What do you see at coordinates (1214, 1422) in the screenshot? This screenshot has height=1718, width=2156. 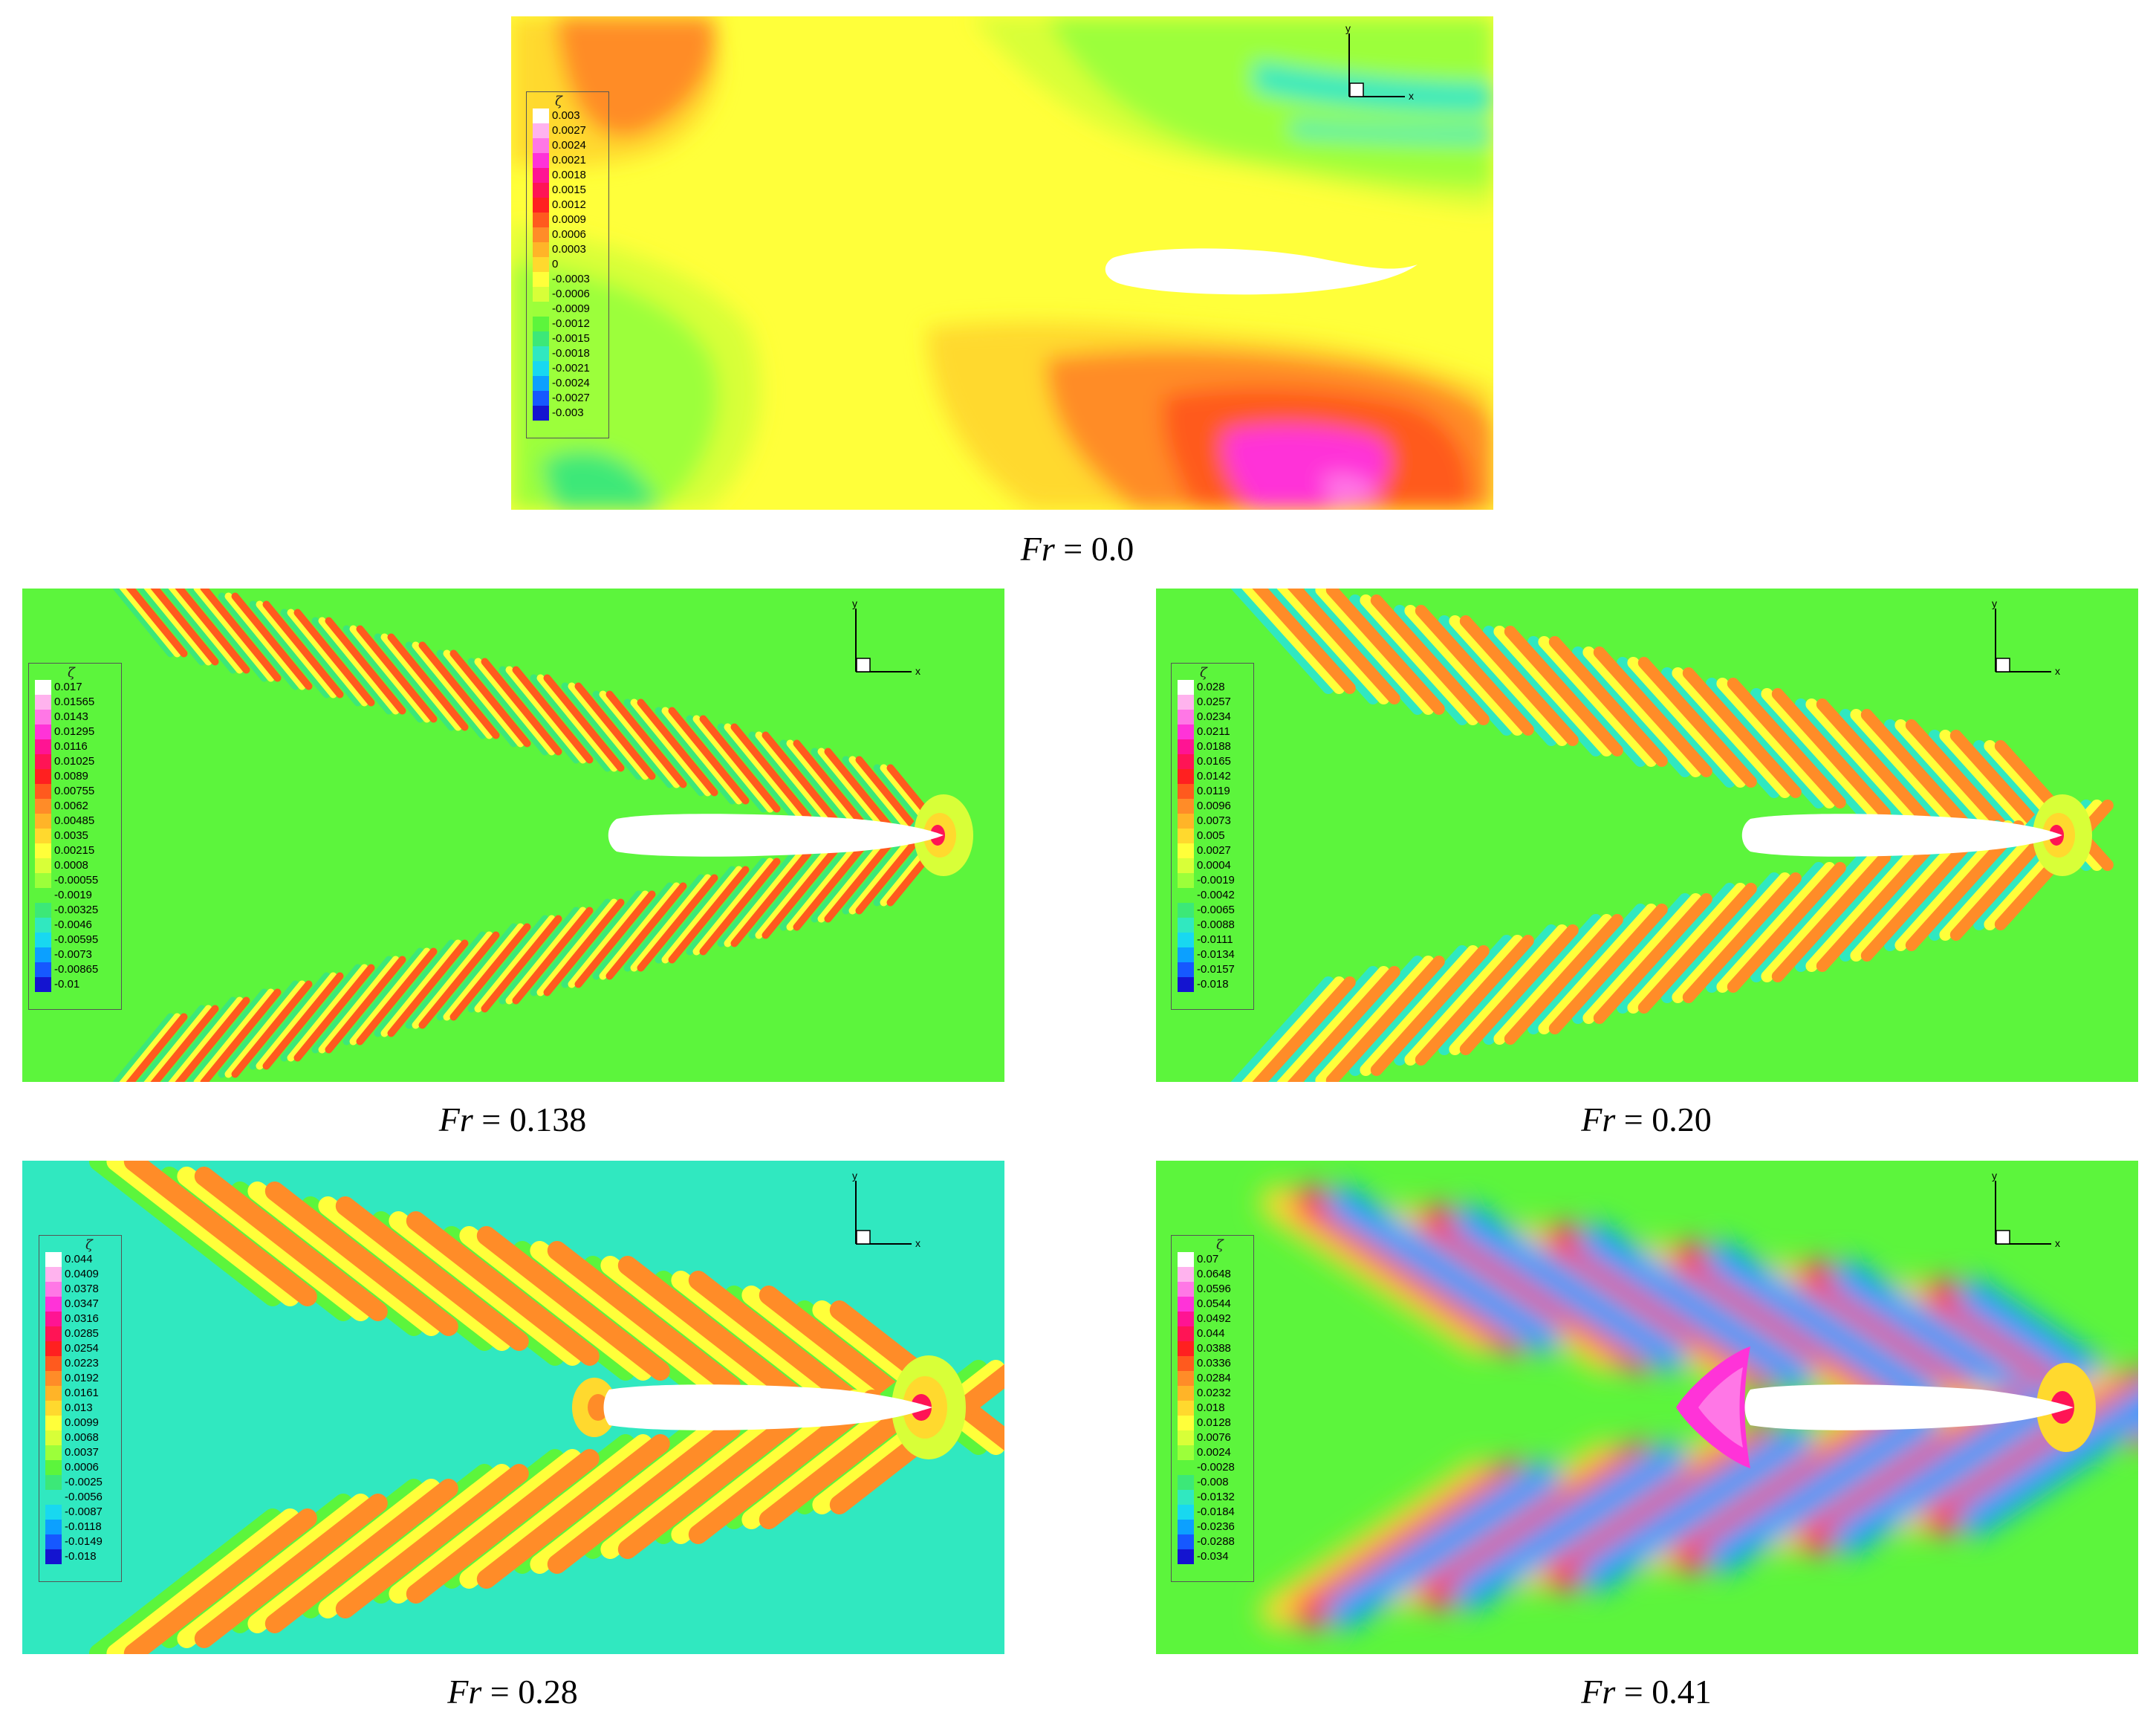 I see `legend-level-value: 0.0128` at bounding box center [1214, 1422].